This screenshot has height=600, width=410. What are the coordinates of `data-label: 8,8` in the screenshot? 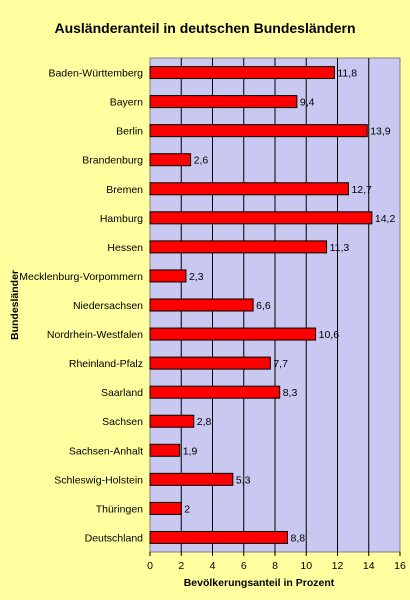 It's located at (298, 538).